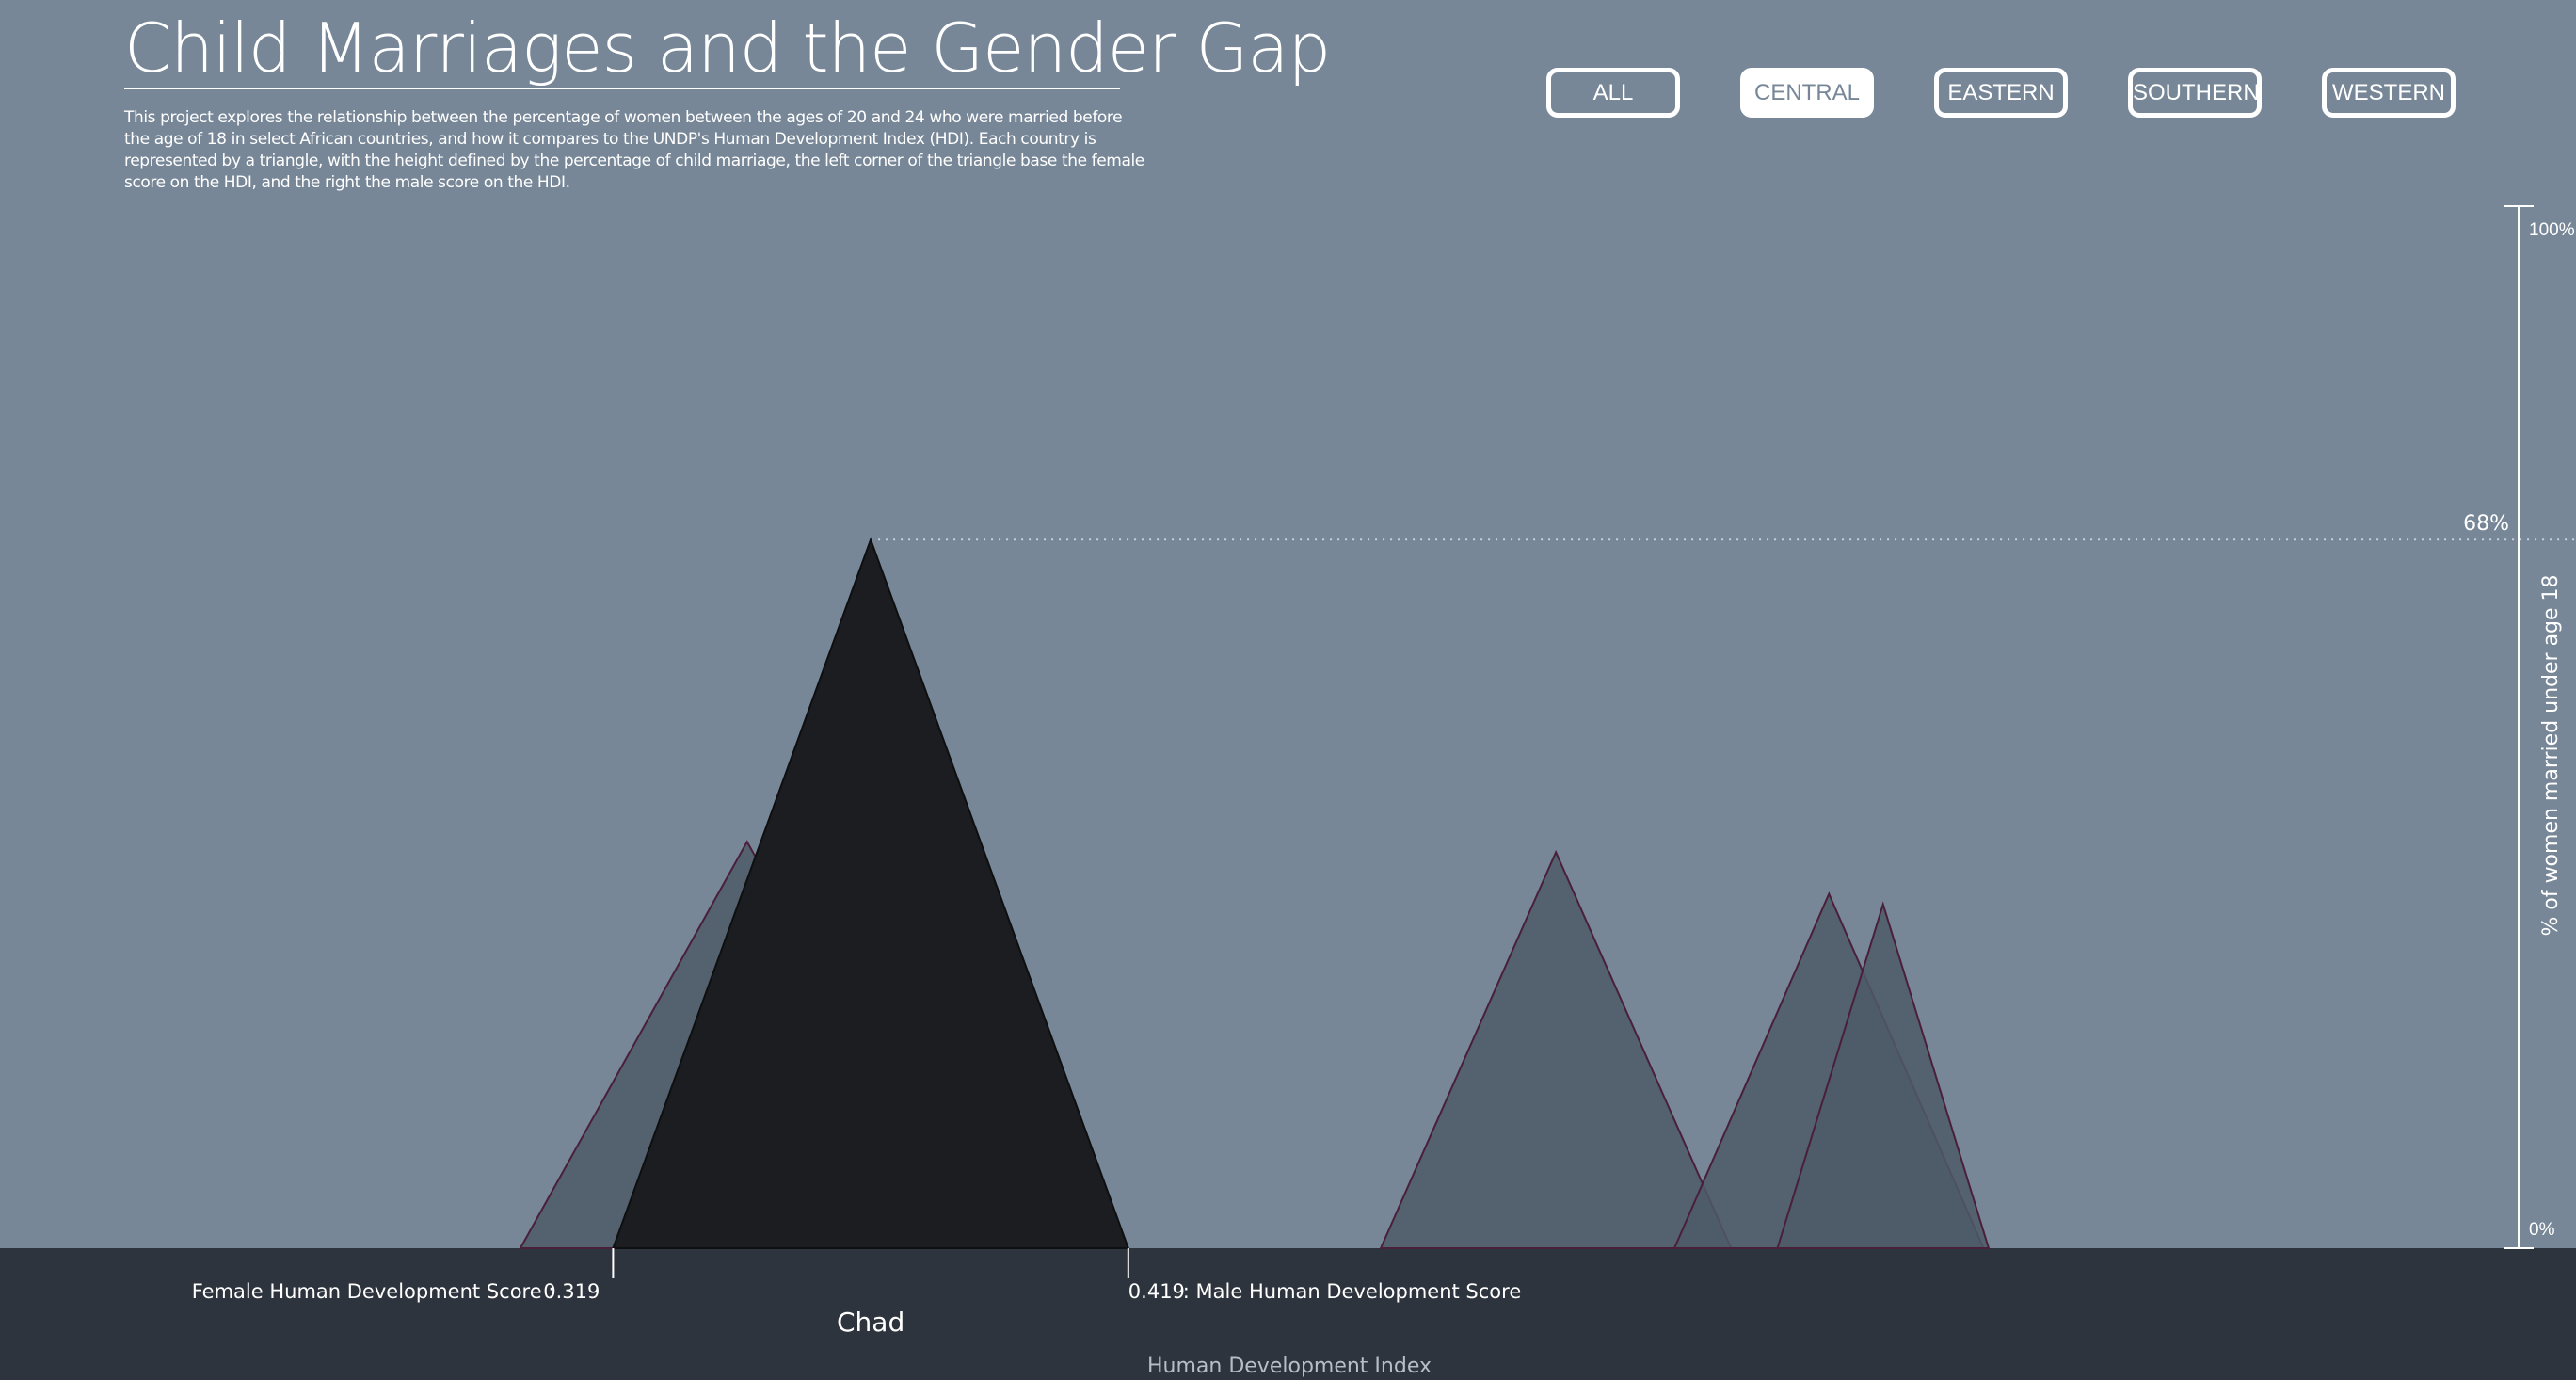 This screenshot has height=1380, width=2576. What do you see at coordinates (1613, 93) in the screenshot?
I see `filter-all-button: ALL` at bounding box center [1613, 93].